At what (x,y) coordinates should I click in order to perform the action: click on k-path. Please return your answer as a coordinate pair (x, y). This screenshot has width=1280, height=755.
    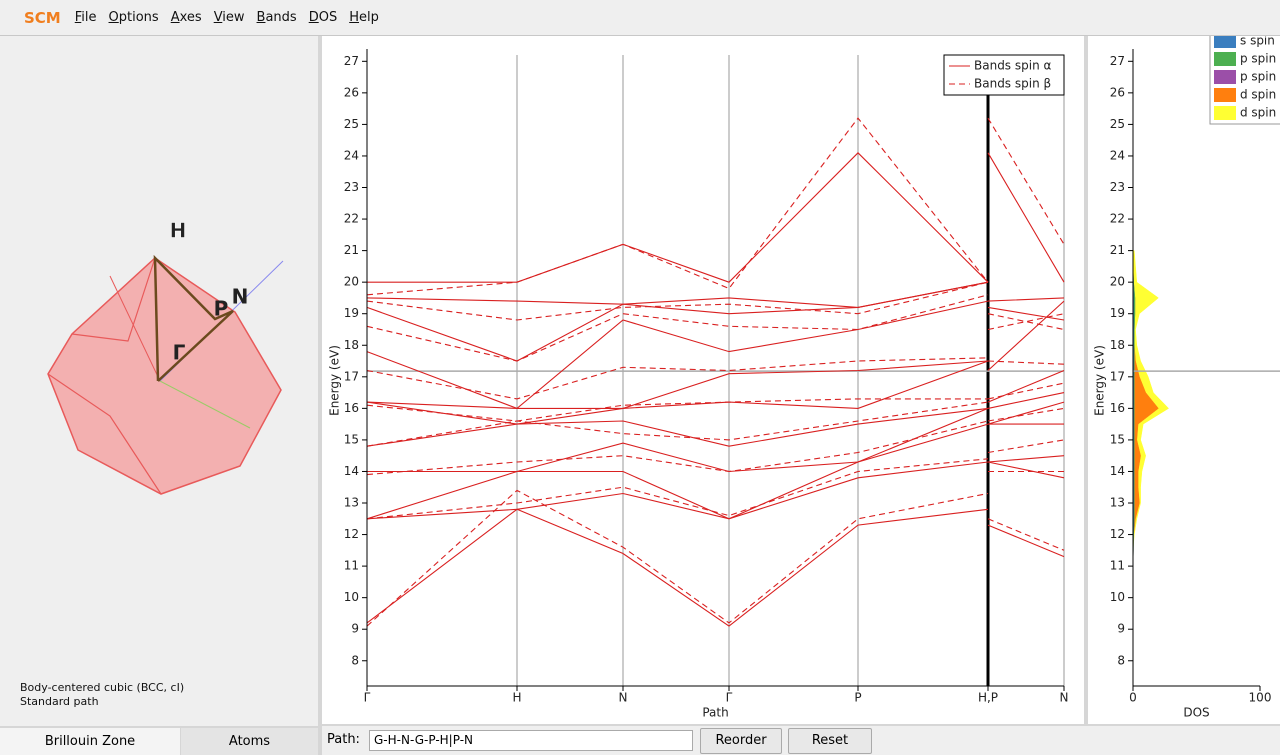
    Looking at the image, I should click on (193, 318).